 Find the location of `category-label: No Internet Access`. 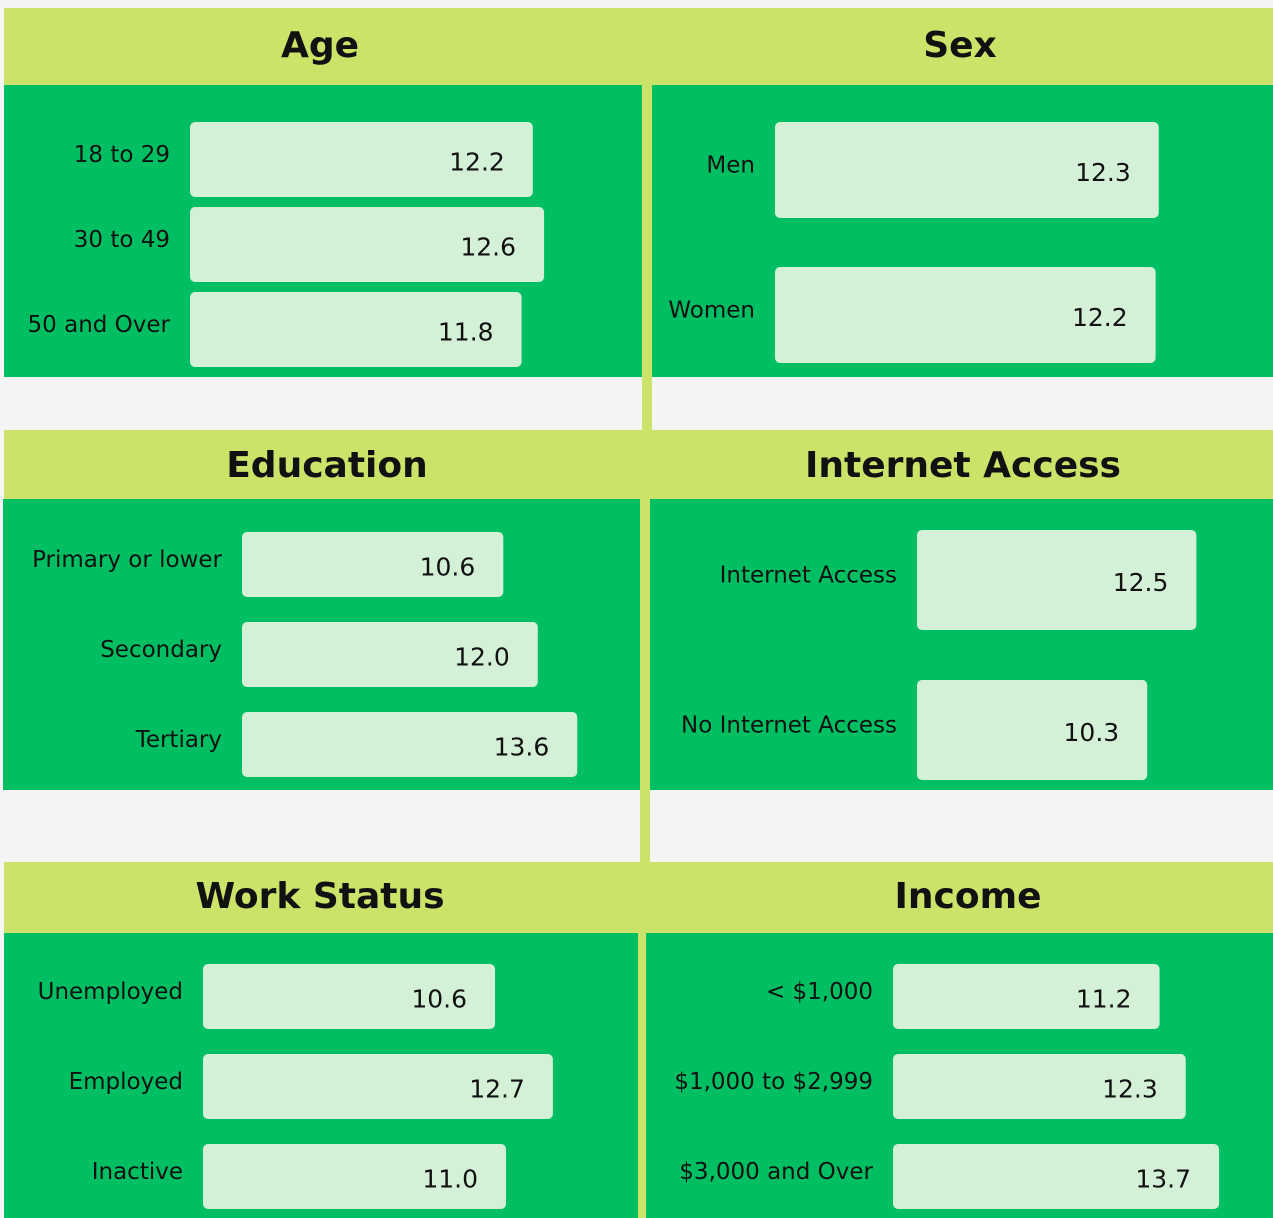

category-label: No Internet Access is located at coordinates (789, 726).